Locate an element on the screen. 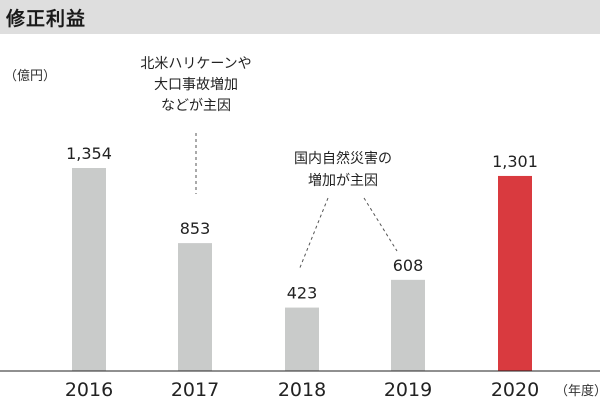 The height and width of the screenshot is (410, 600). category-label-2016: 2016 is located at coordinates (89, 390).